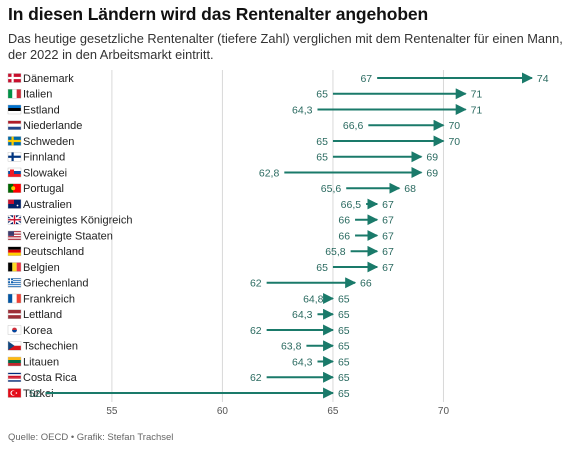  I want to click on row-be: Belgien 65 67, so click(200, 267).